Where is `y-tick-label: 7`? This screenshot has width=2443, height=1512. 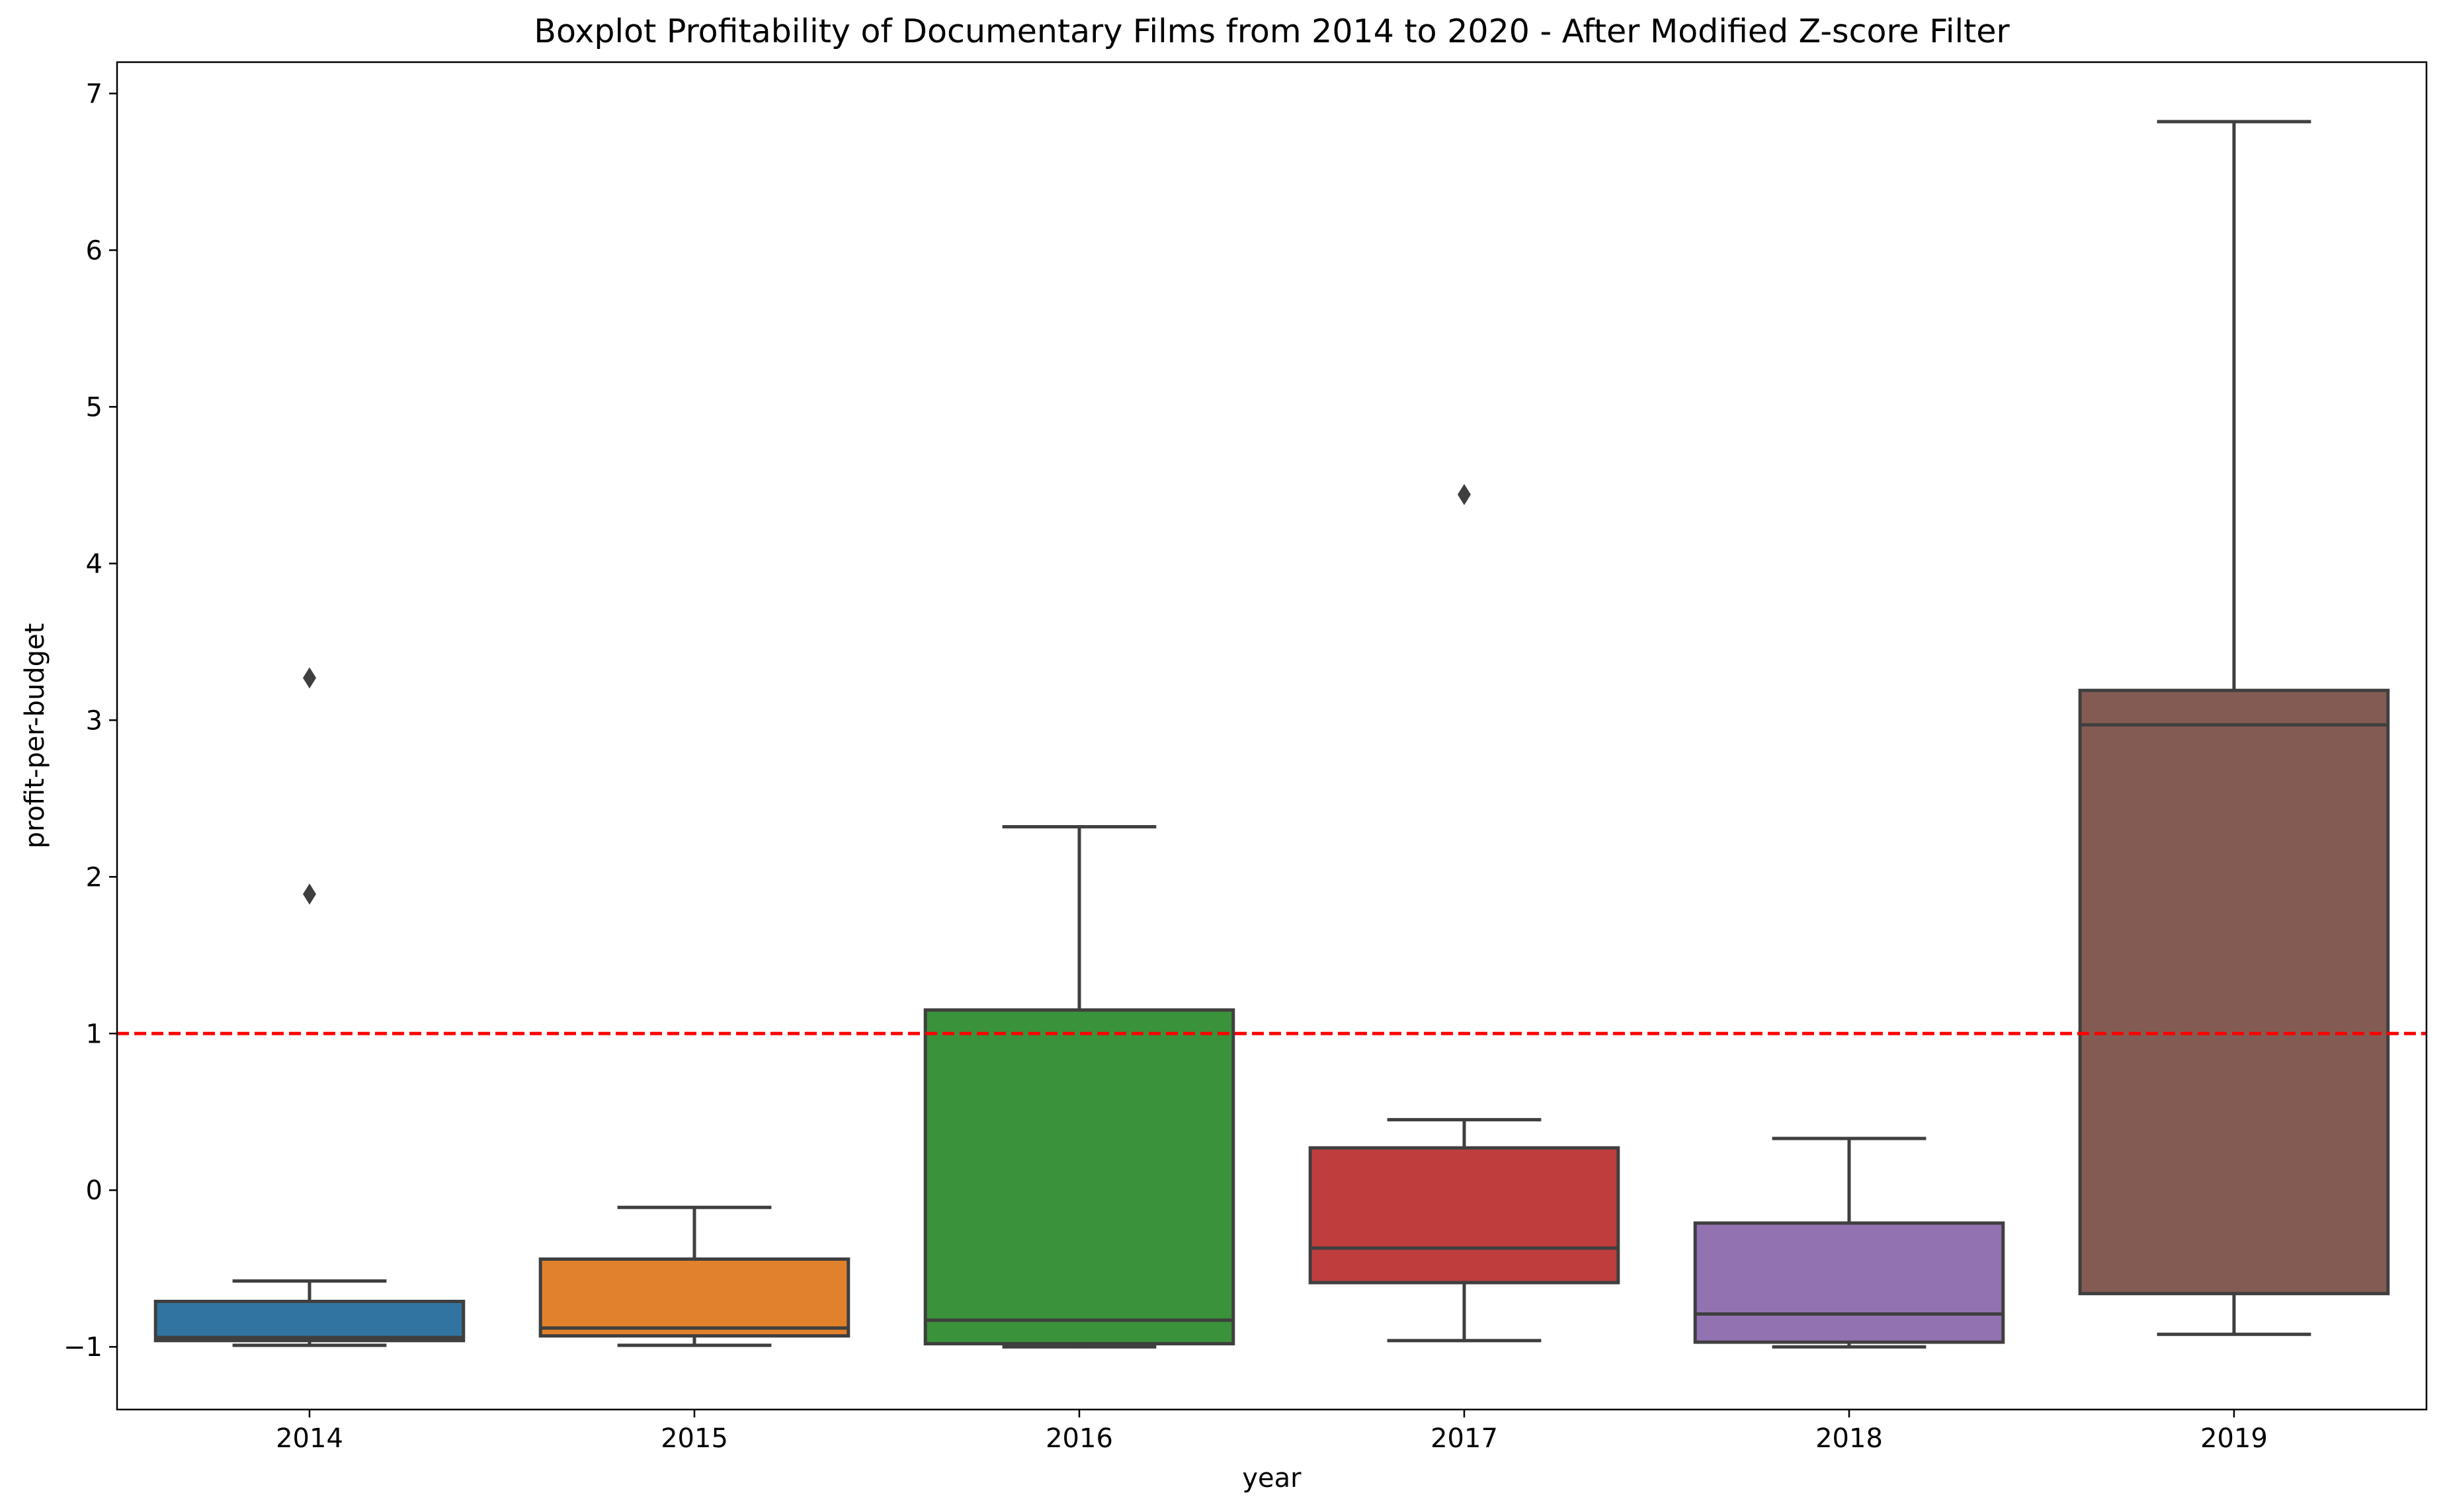 y-tick-label: 7 is located at coordinates (94, 94).